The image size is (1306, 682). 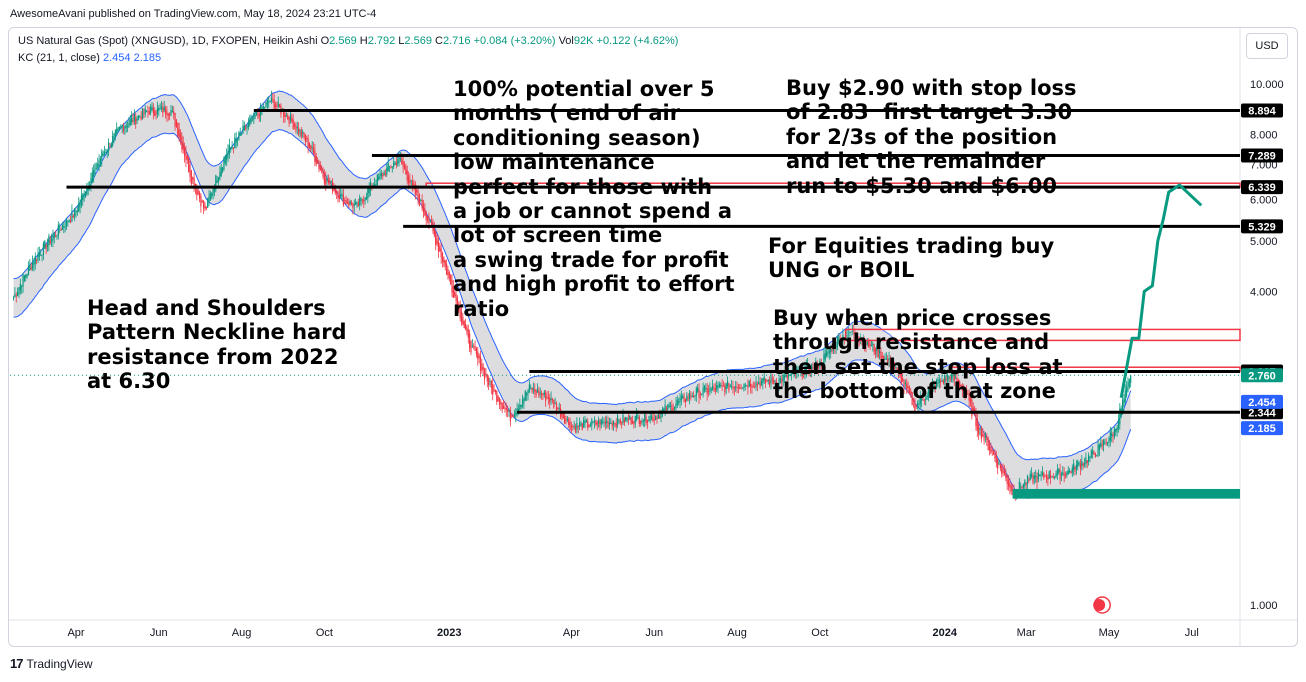 I want to click on x-tick-label: May, so click(x=1109, y=633).